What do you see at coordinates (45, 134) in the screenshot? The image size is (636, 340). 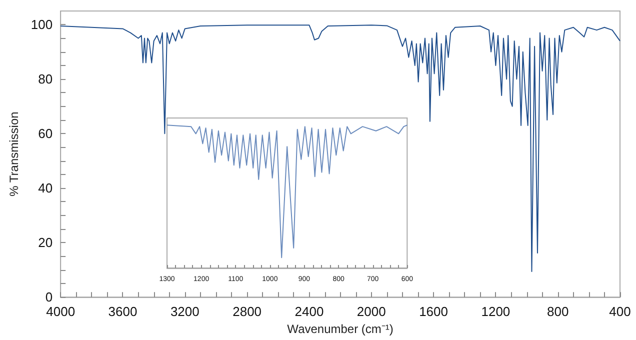 I see `y-tick-label: 60` at bounding box center [45, 134].